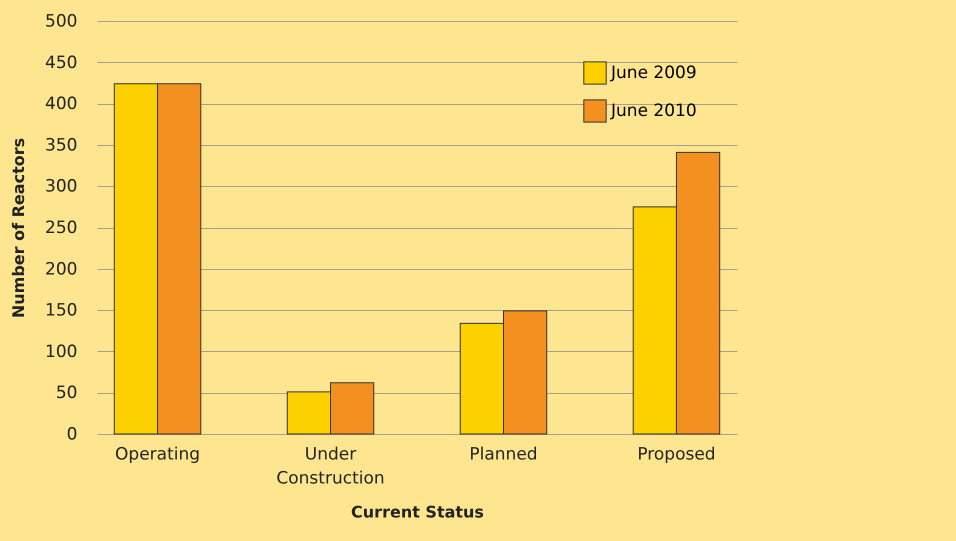 The image size is (956, 541). What do you see at coordinates (676, 454) in the screenshot?
I see `x-tick-label: Proposed` at bounding box center [676, 454].